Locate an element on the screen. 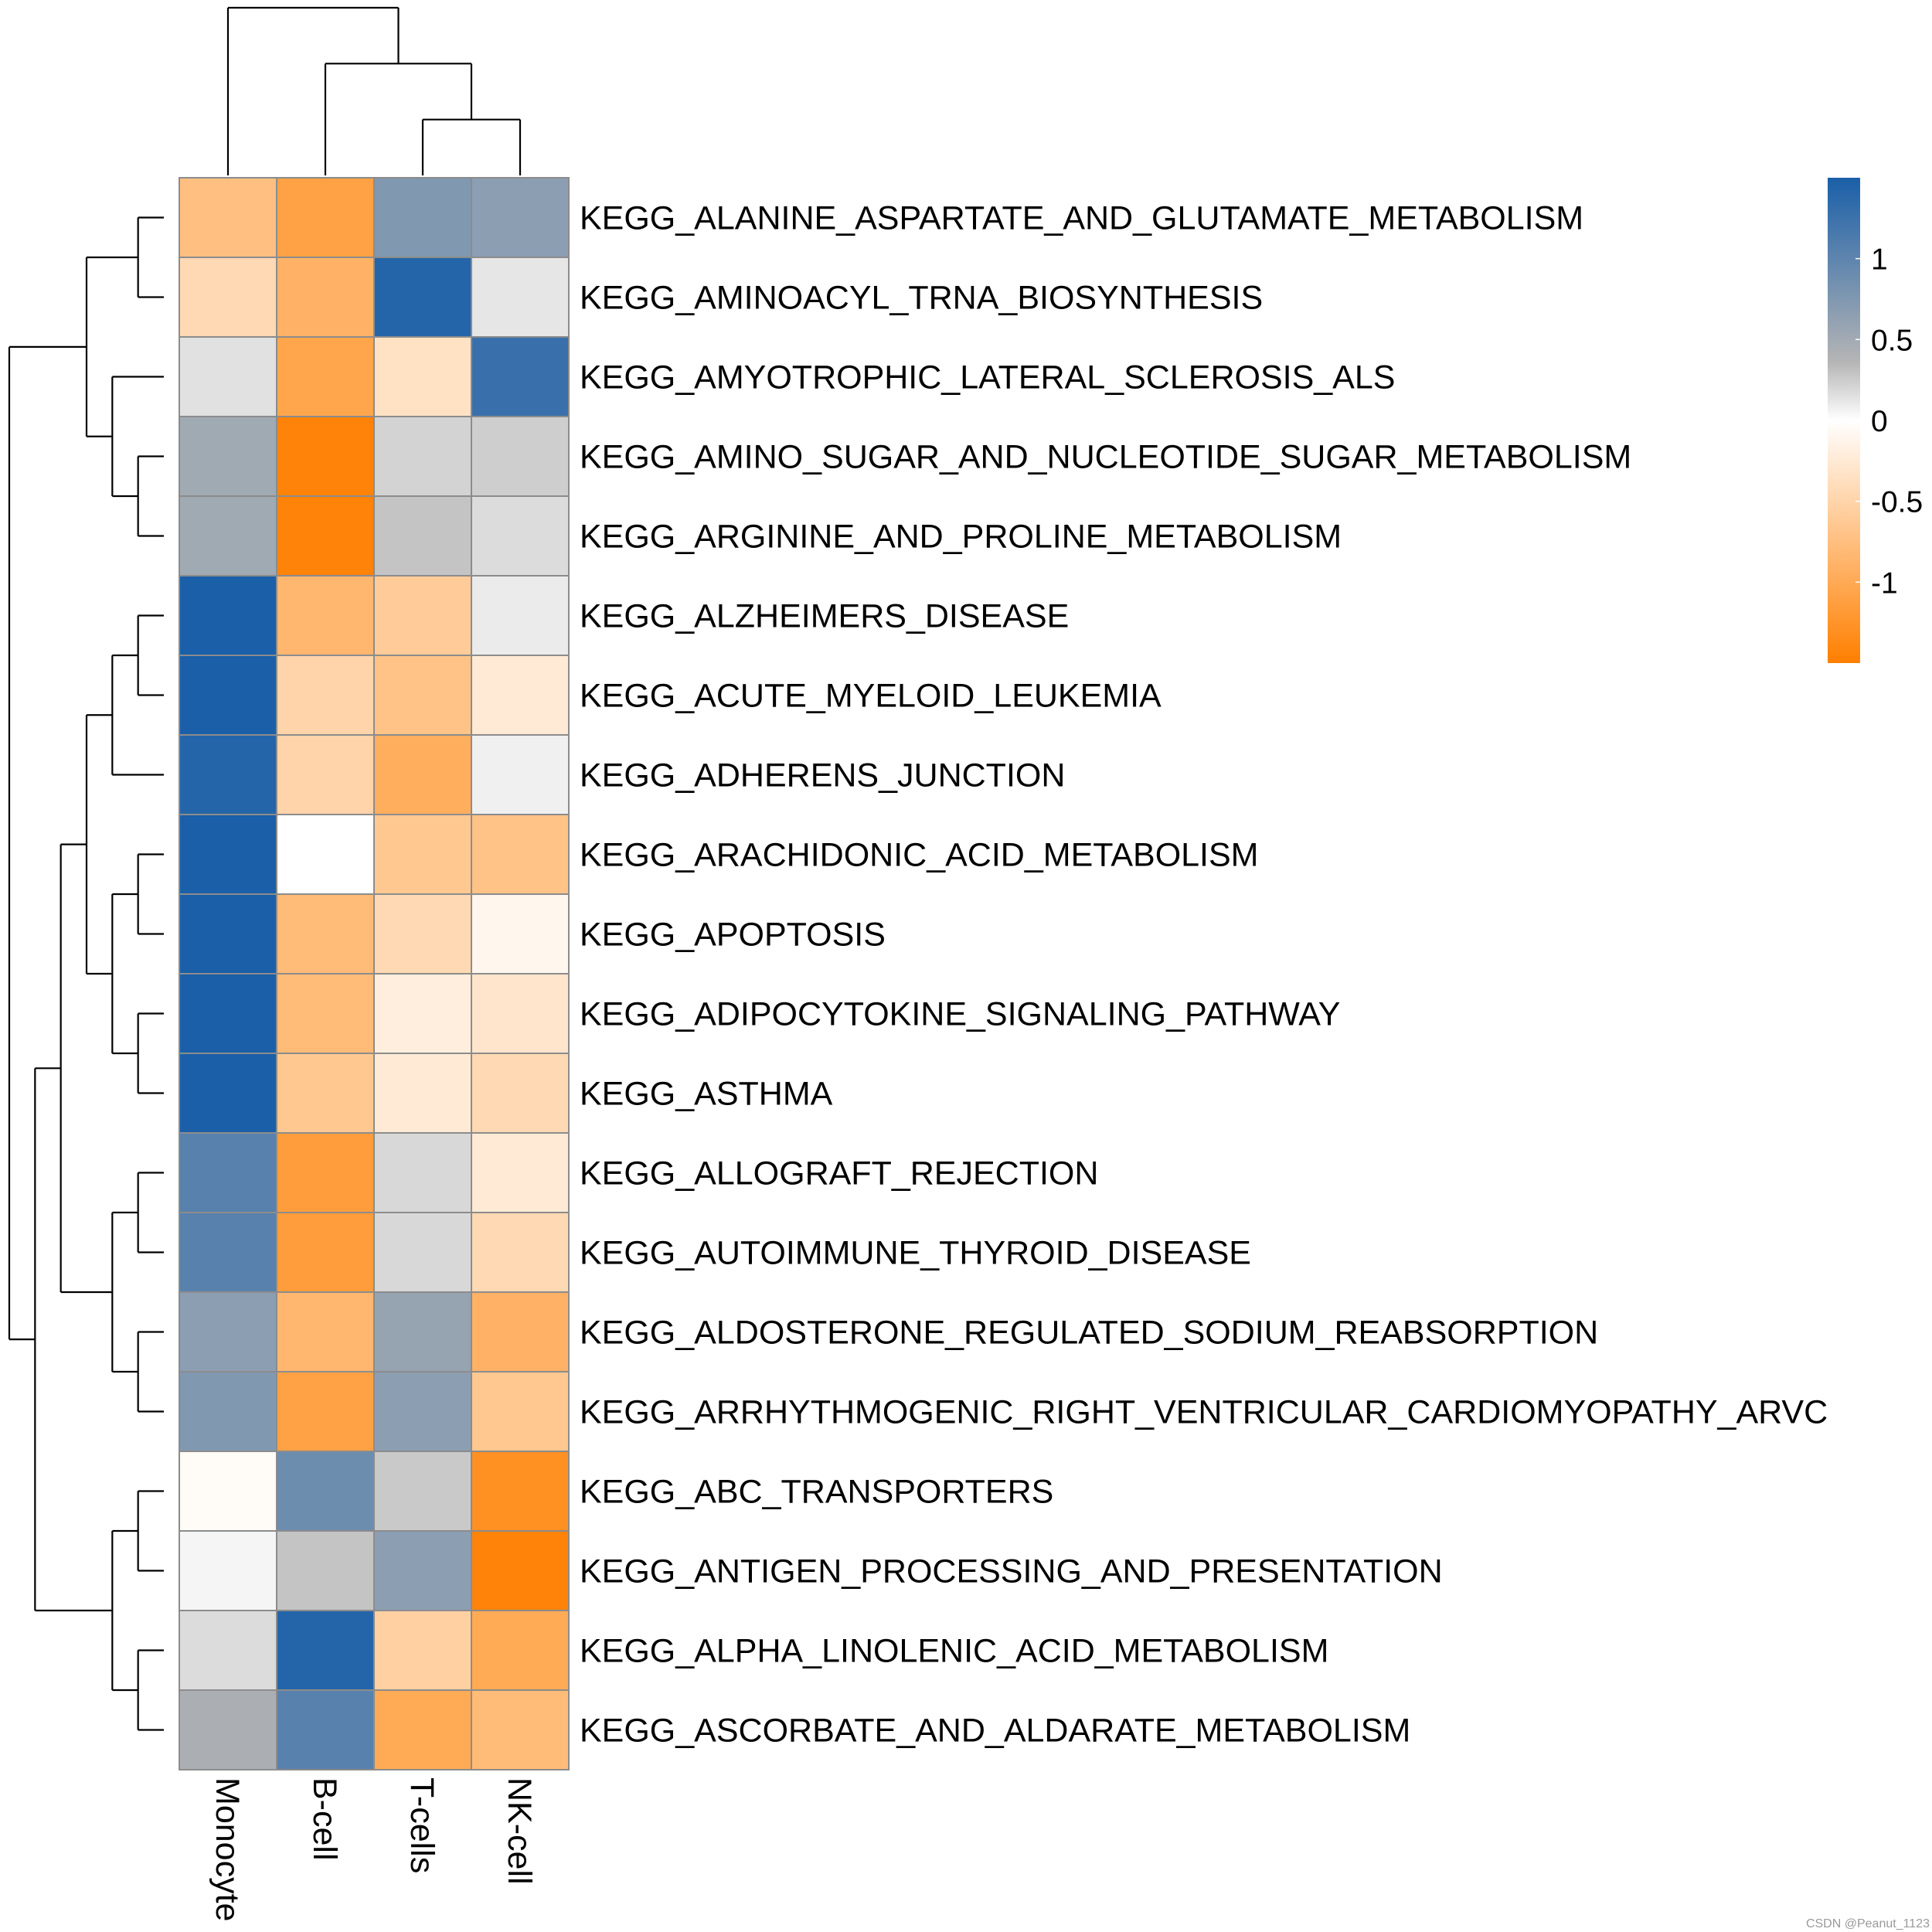 This screenshot has width=1932, height=1932. legend-tick-label: -0.5 is located at coordinates (1897, 503).